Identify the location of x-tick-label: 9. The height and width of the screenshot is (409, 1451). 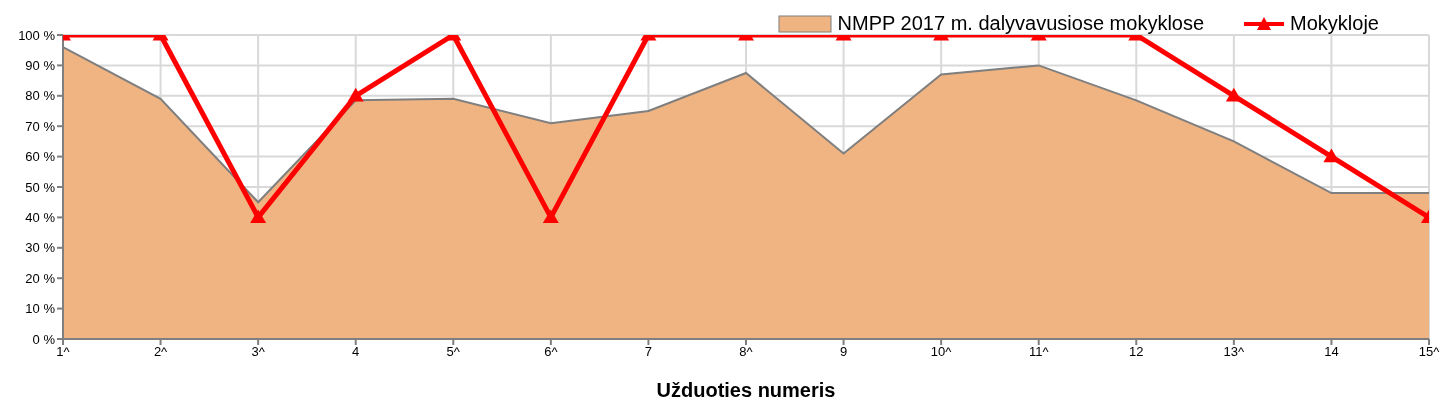
(843, 352).